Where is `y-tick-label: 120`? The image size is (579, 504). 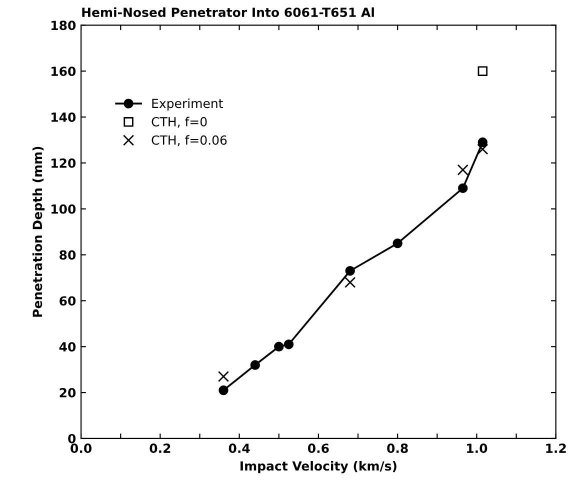
y-tick-label: 120 is located at coordinates (64, 163).